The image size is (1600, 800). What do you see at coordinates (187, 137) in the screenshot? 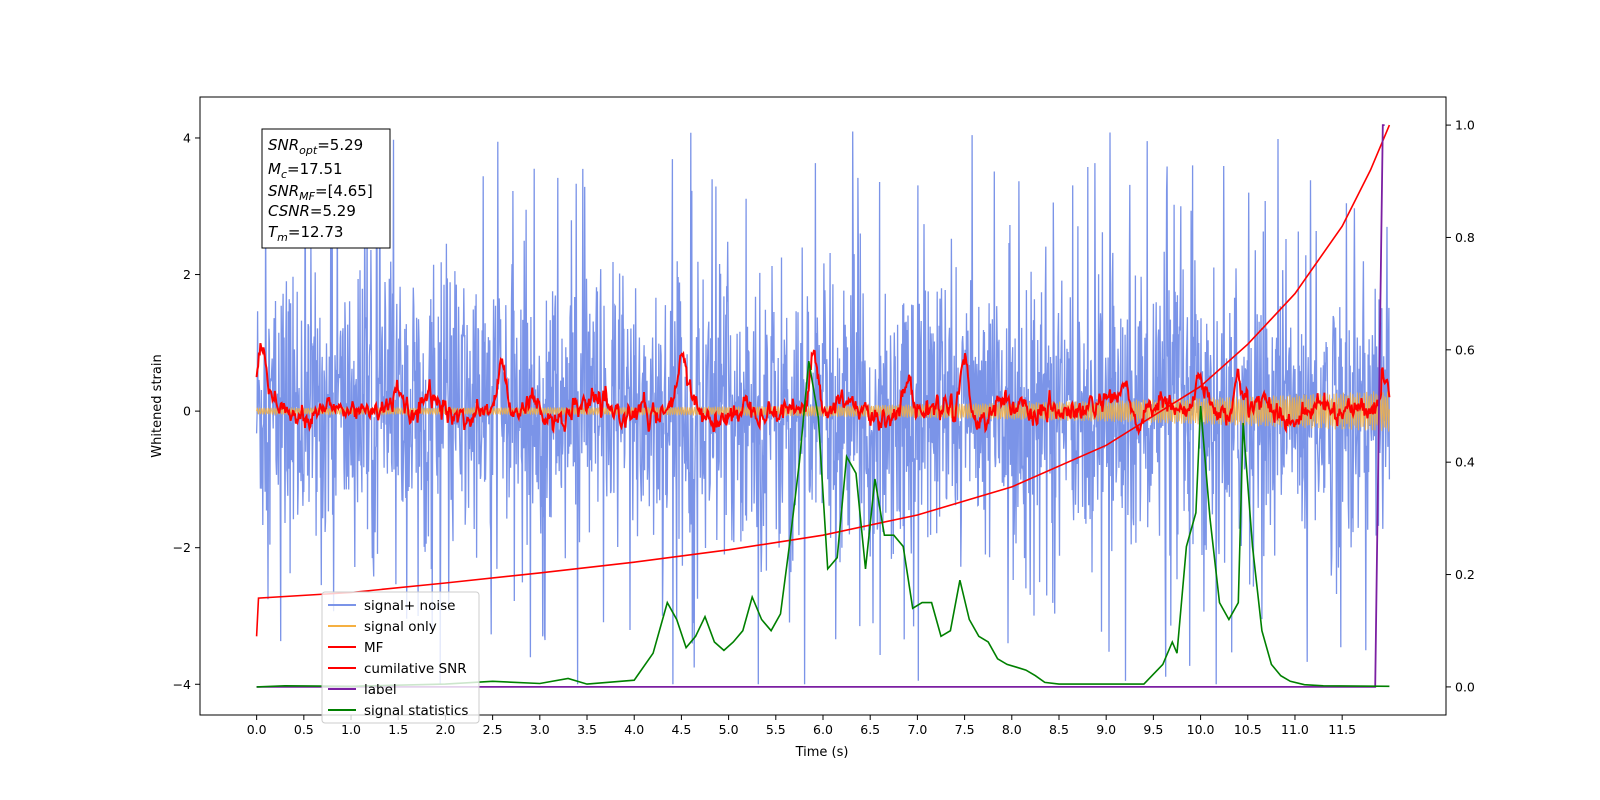
I see `y-tick-label: 4` at bounding box center [187, 137].